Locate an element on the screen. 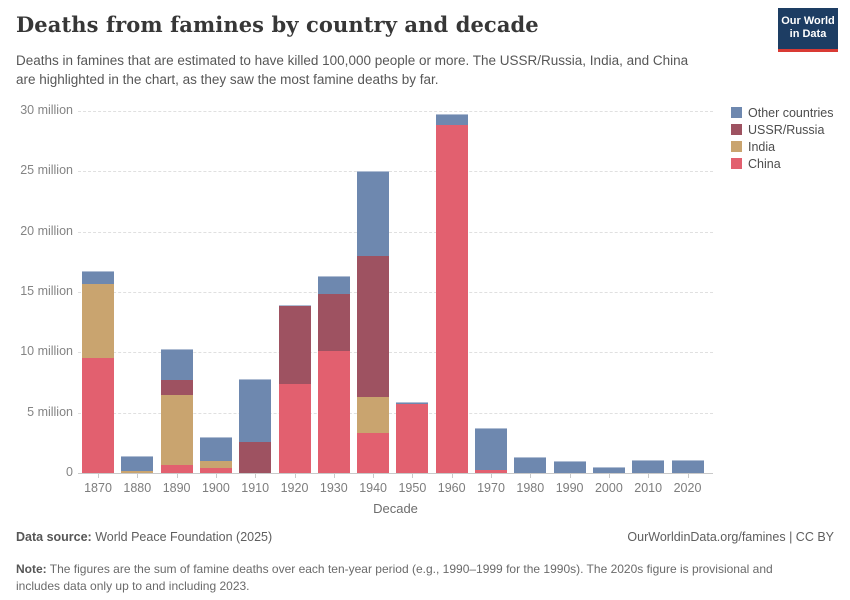  owid-logo: Our World in Data is located at coordinates (808, 30).